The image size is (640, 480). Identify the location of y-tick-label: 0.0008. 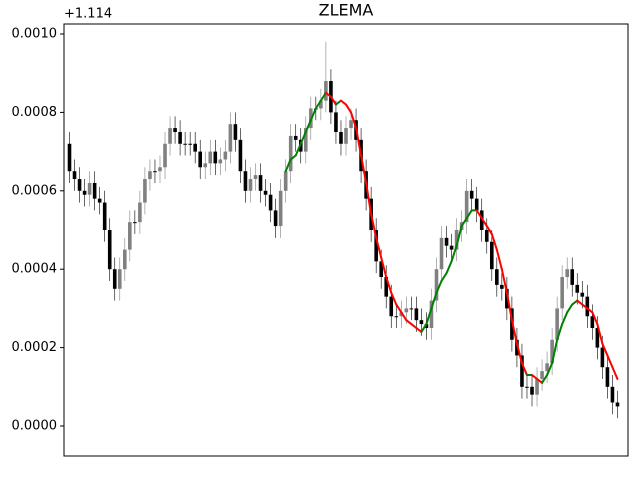
(35, 112).